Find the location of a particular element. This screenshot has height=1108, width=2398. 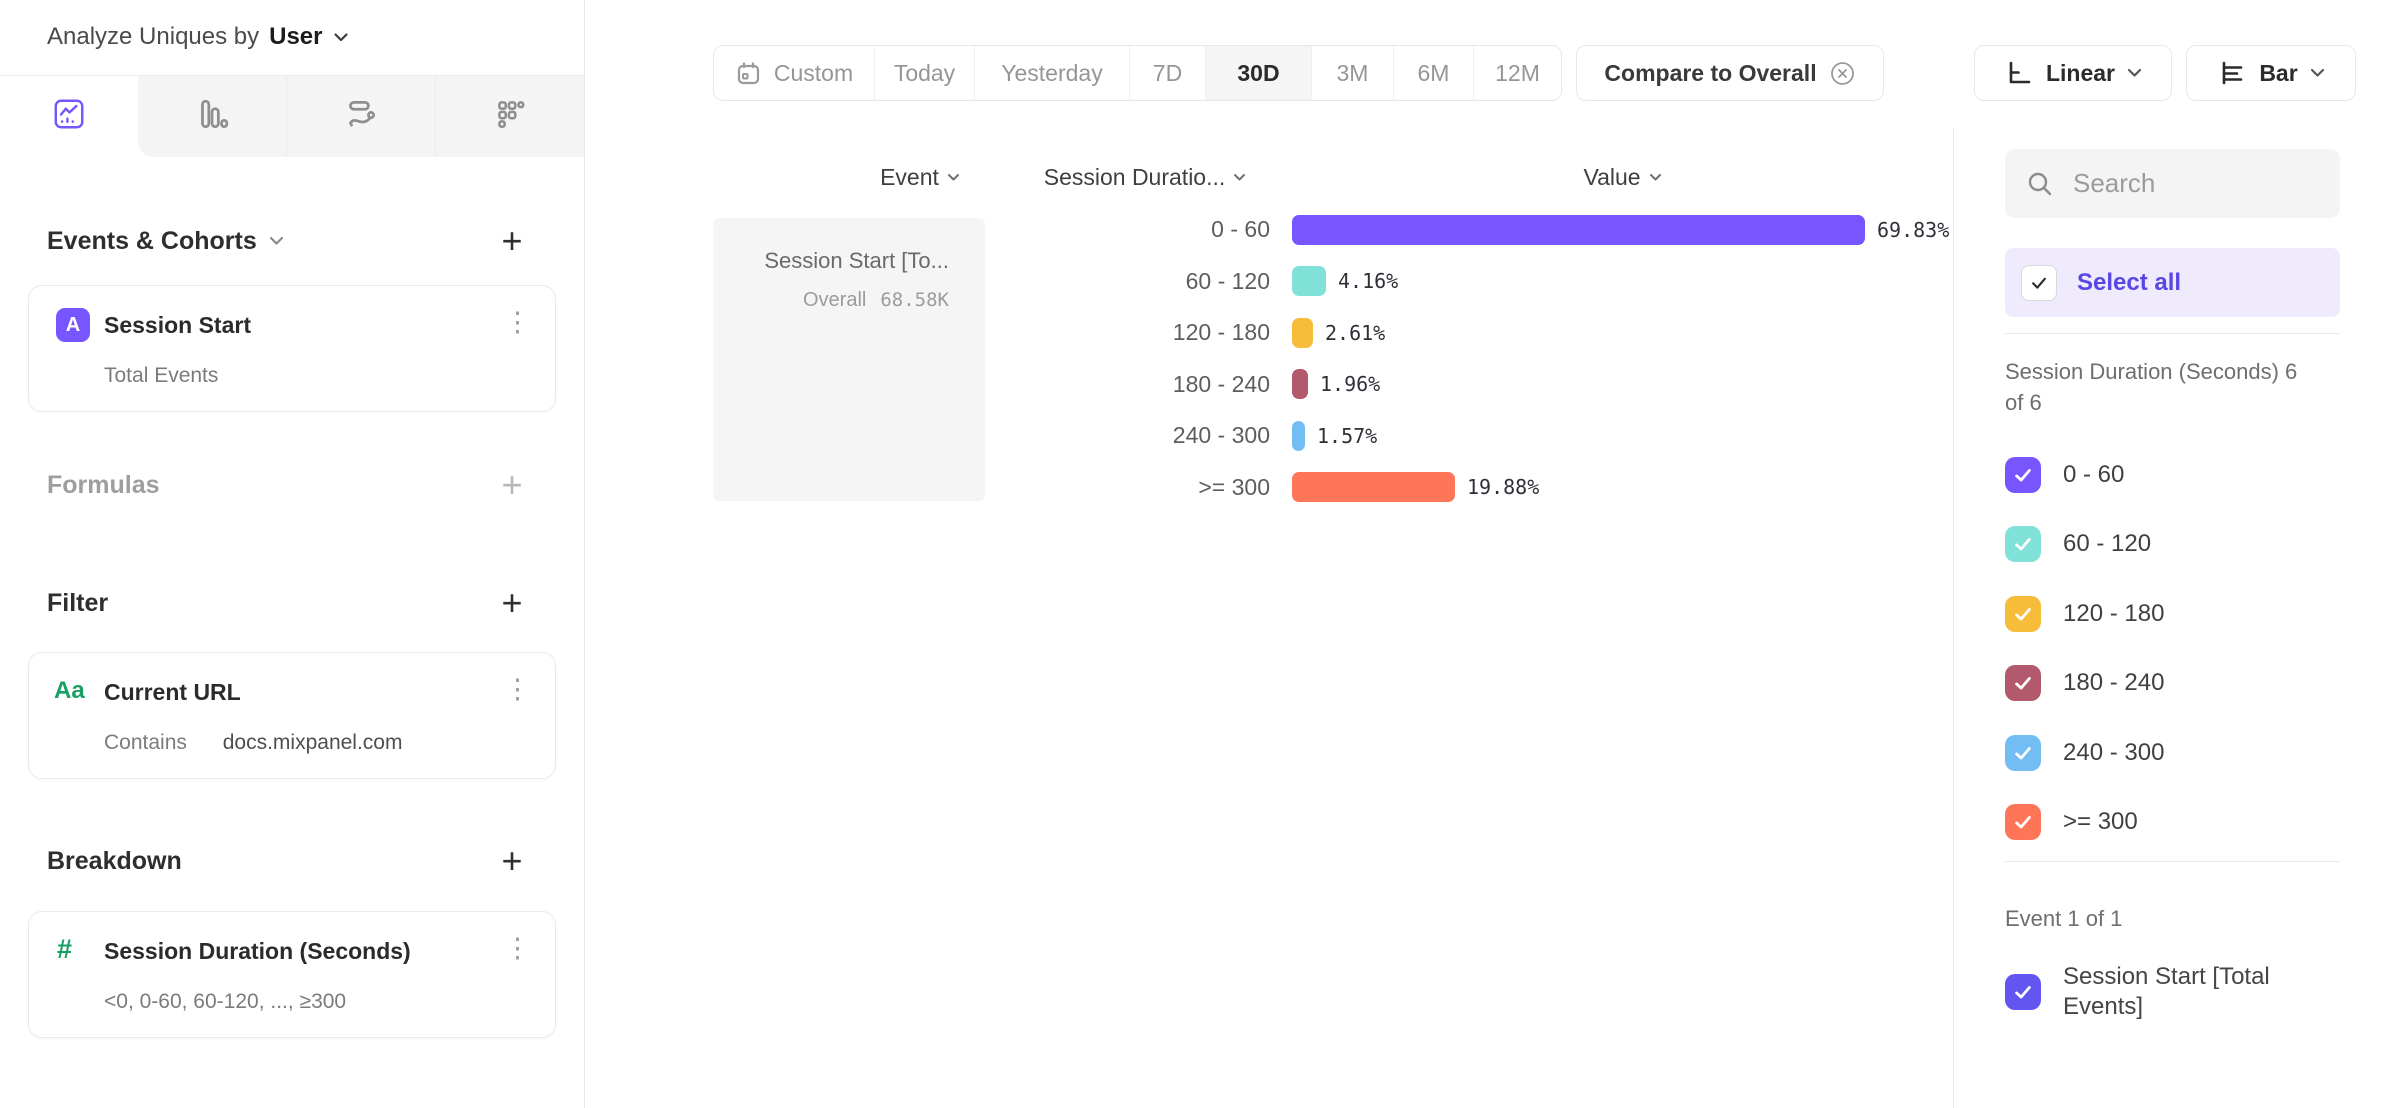

tab-funnels is located at coordinates (212, 116).